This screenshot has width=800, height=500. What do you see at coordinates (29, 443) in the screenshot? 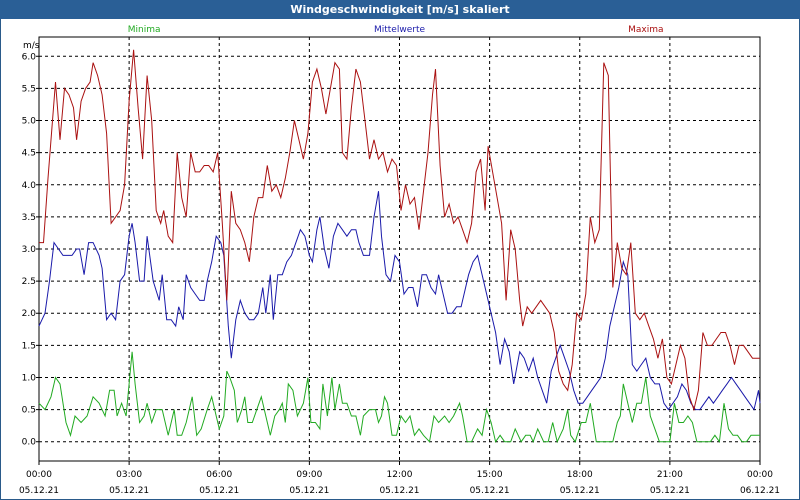
I see `y-tick-label: 0.0` at bounding box center [29, 443].